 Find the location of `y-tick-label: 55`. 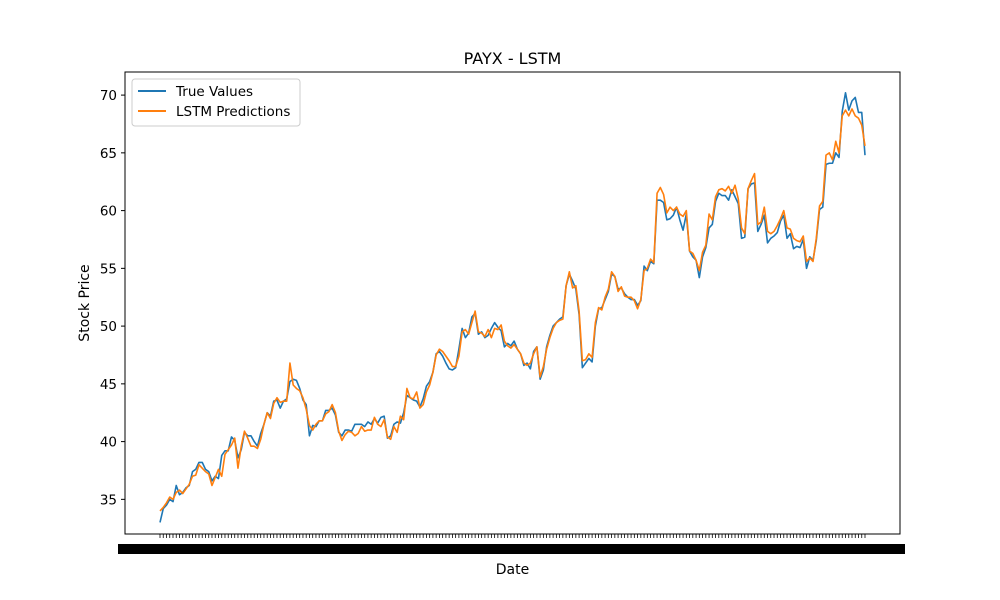

y-tick-label: 55 is located at coordinates (108, 269).